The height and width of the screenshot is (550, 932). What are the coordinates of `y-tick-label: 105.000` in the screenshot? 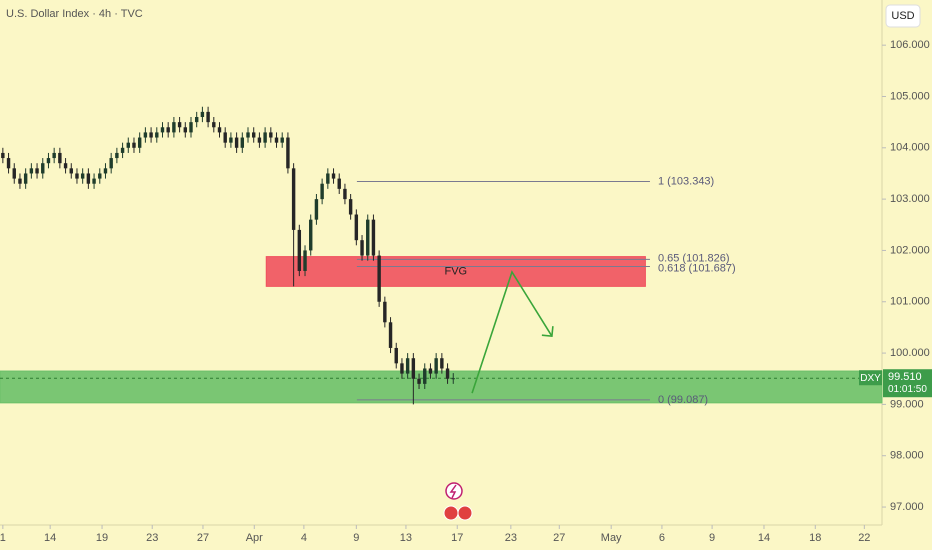 It's located at (910, 96).